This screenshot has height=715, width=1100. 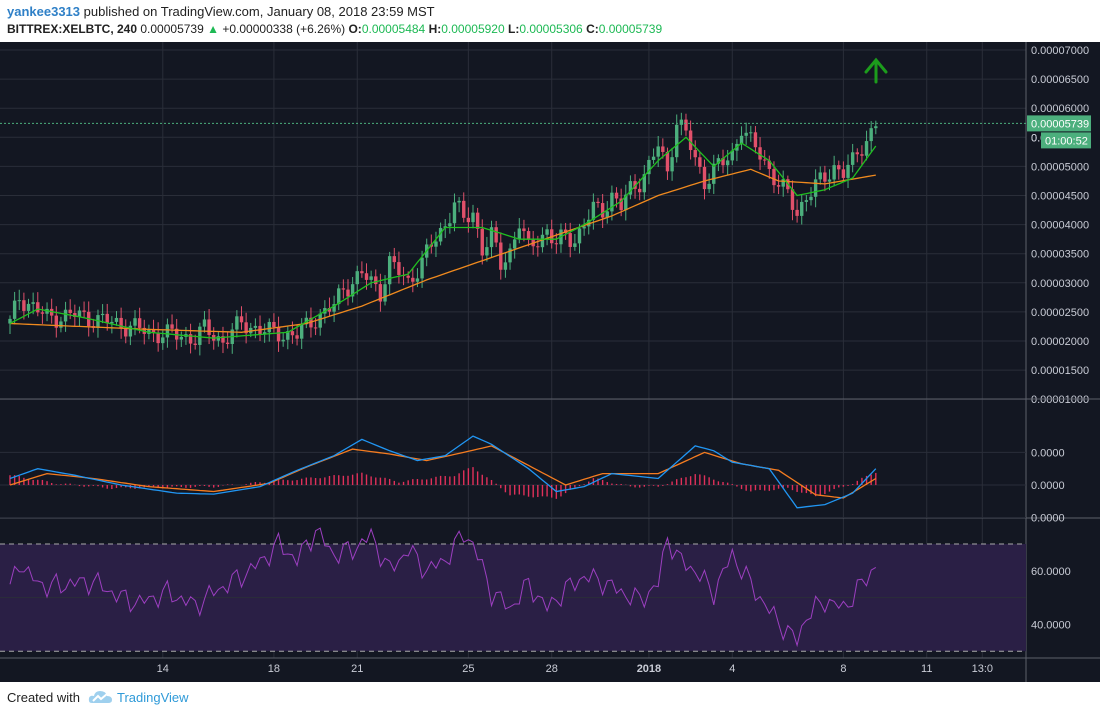 I want to click on rsi-line, so click(x=443, y=587).